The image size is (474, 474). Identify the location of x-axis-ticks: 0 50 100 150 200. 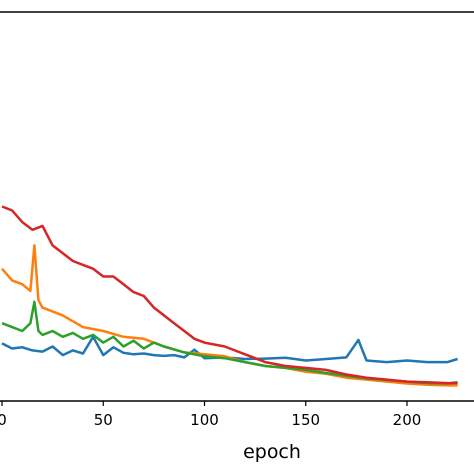
(210, 415).